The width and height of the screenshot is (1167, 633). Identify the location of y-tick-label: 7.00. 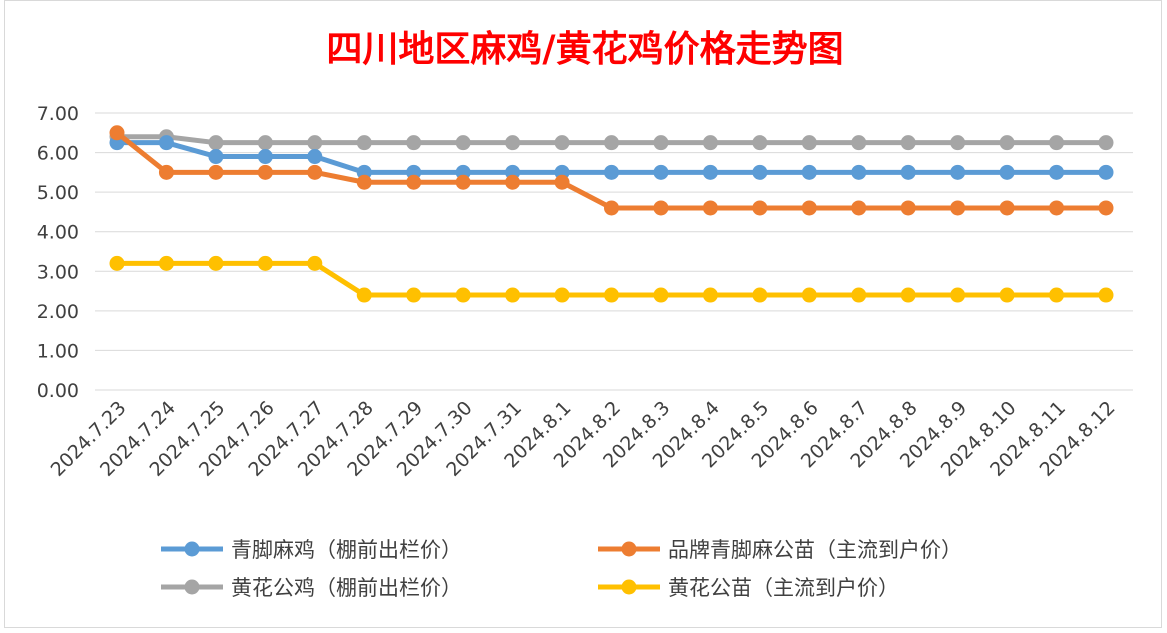
(58, 114).